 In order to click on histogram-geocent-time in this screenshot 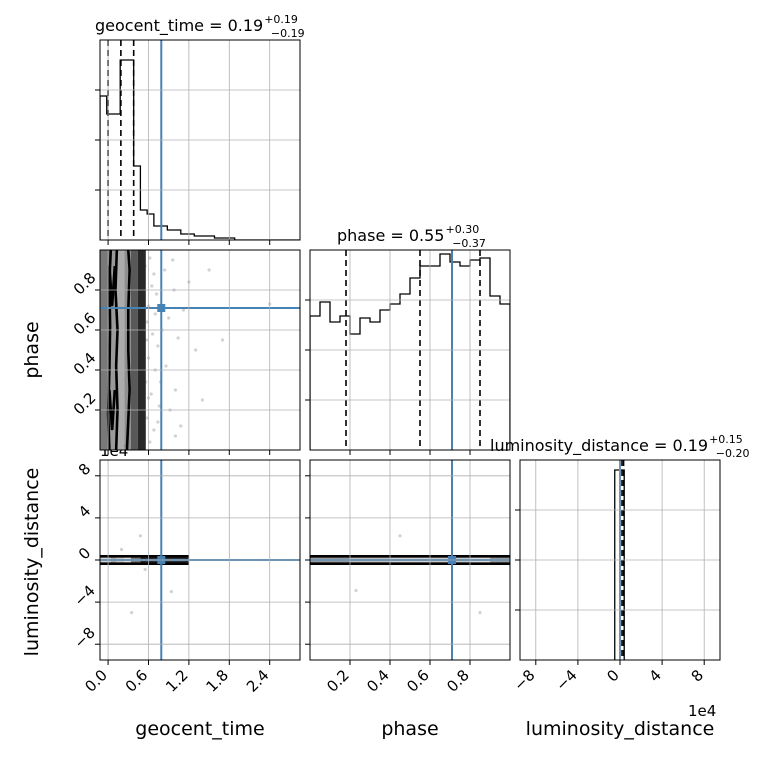, I will do `click(200, 149)`.